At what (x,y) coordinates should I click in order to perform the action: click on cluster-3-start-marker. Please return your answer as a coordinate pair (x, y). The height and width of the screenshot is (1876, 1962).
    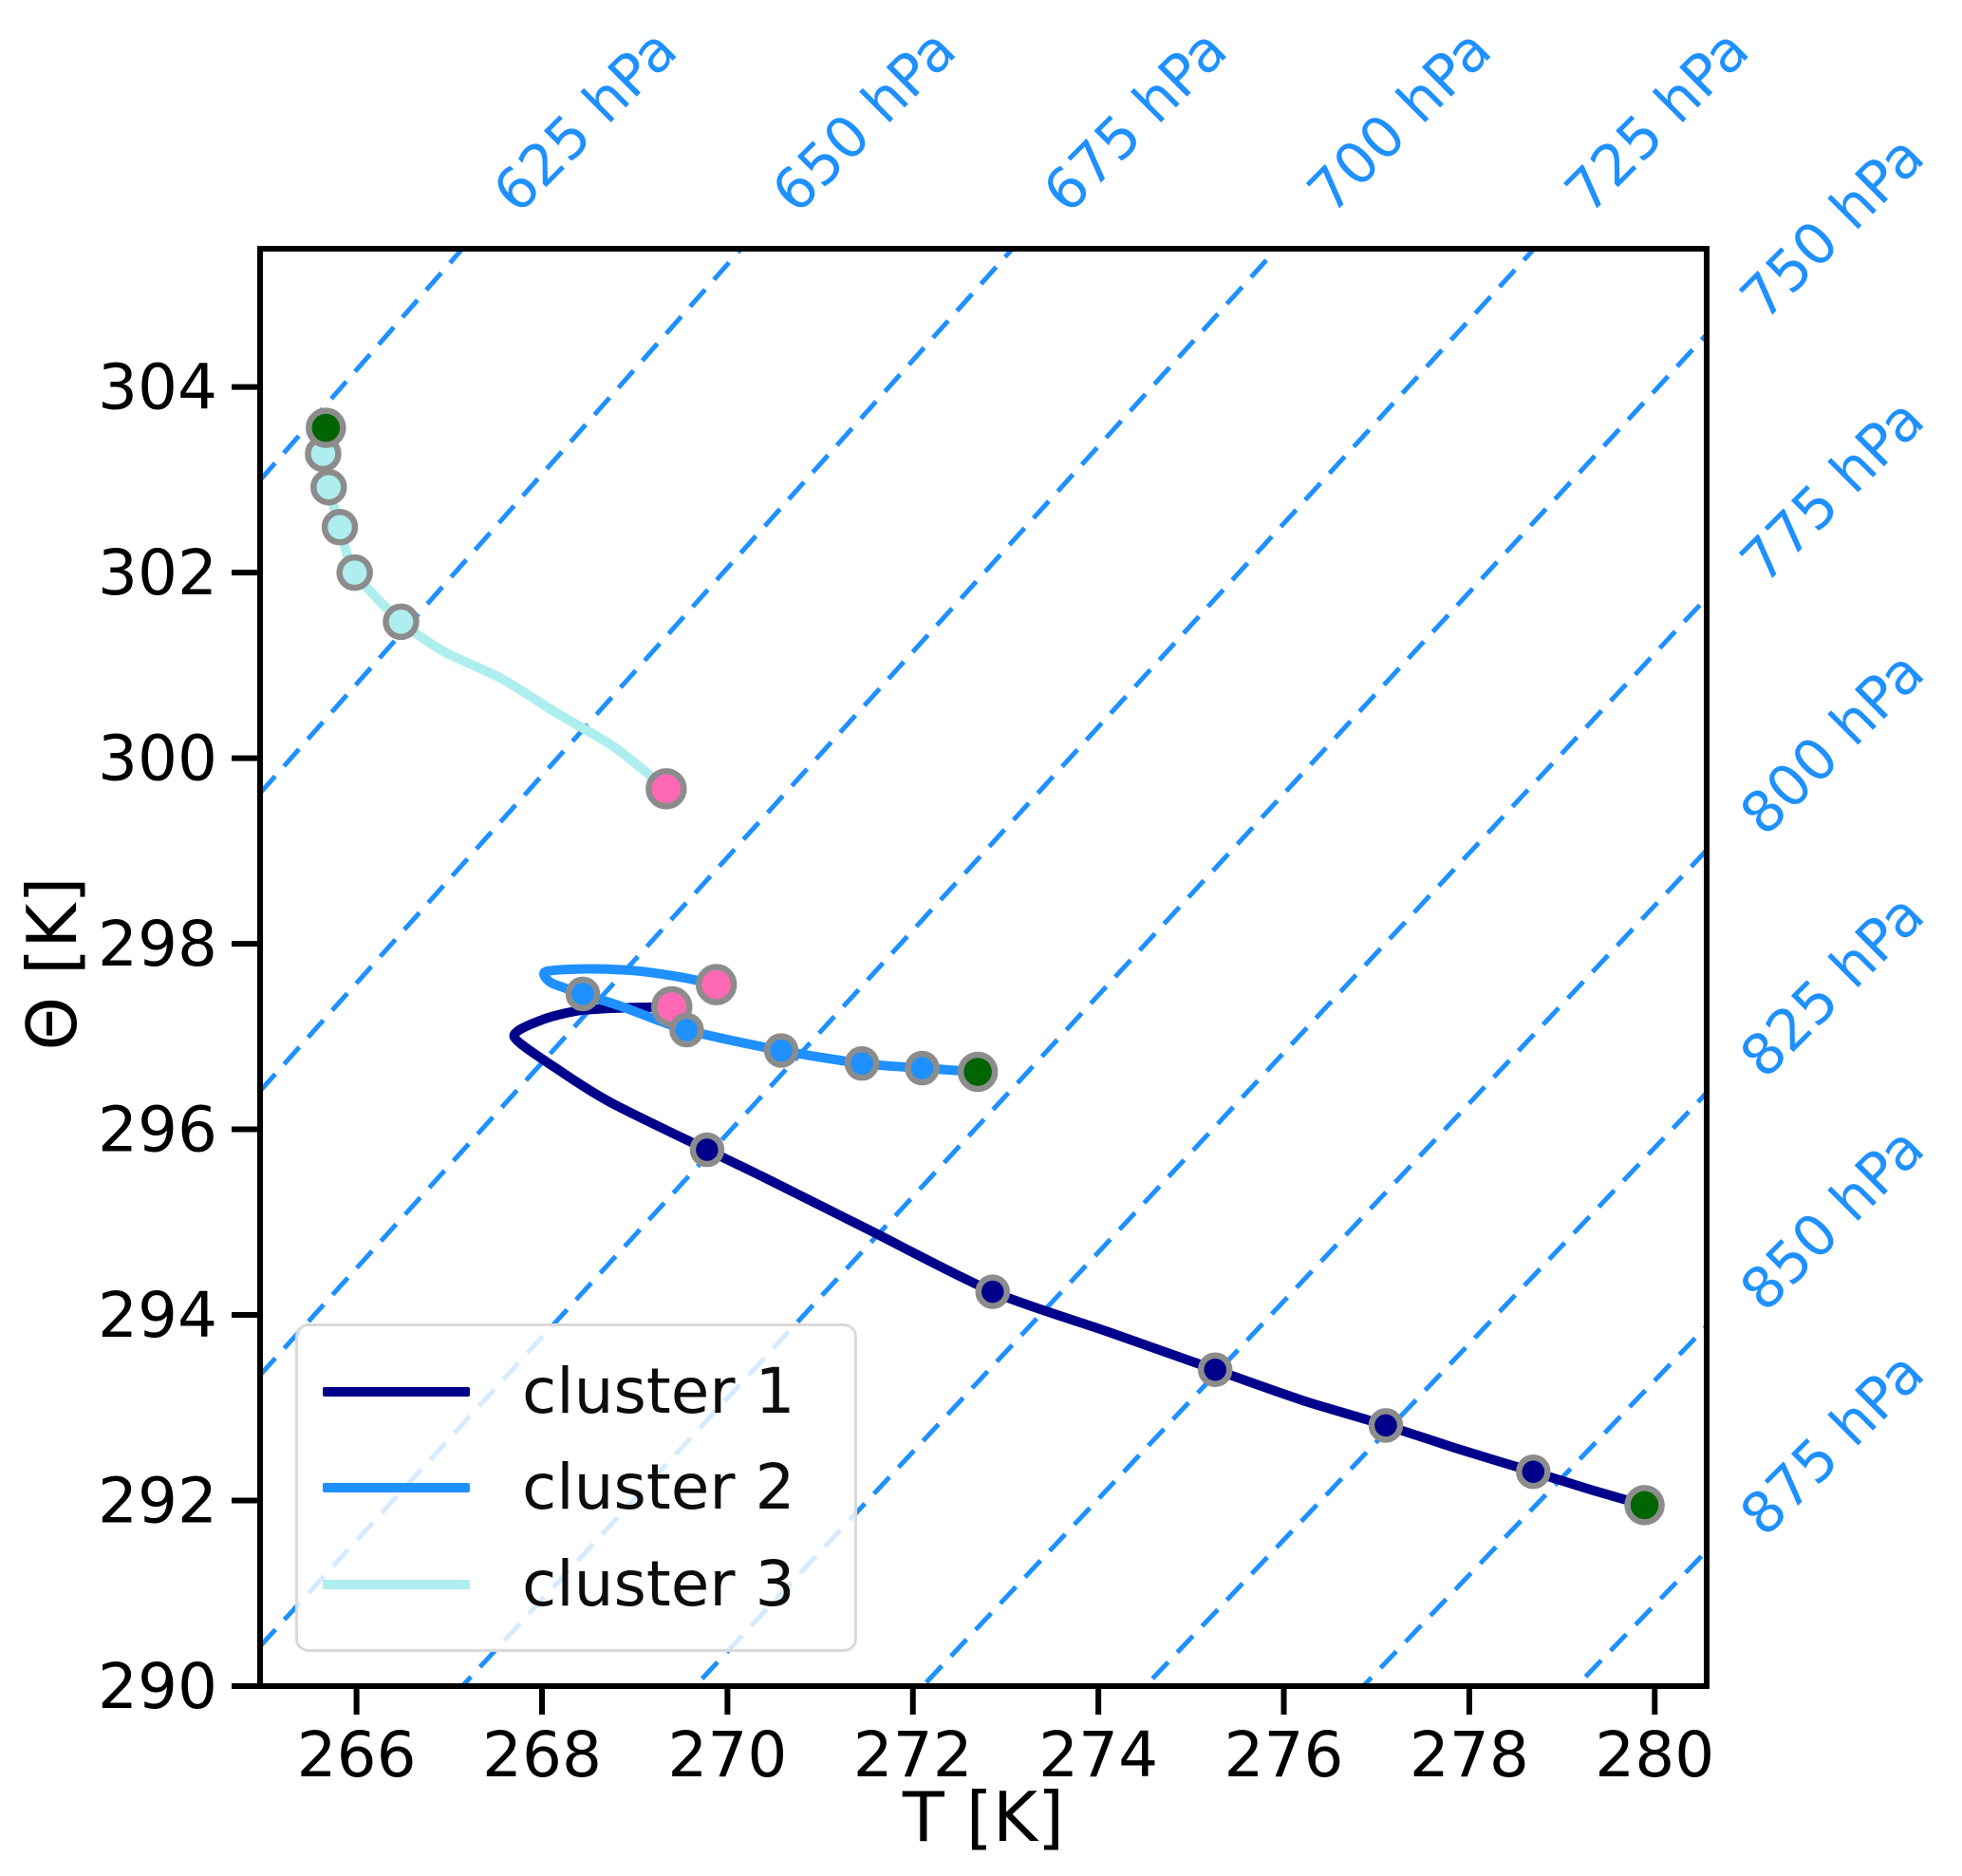
    Looking at the image, I should click on (326, 427).